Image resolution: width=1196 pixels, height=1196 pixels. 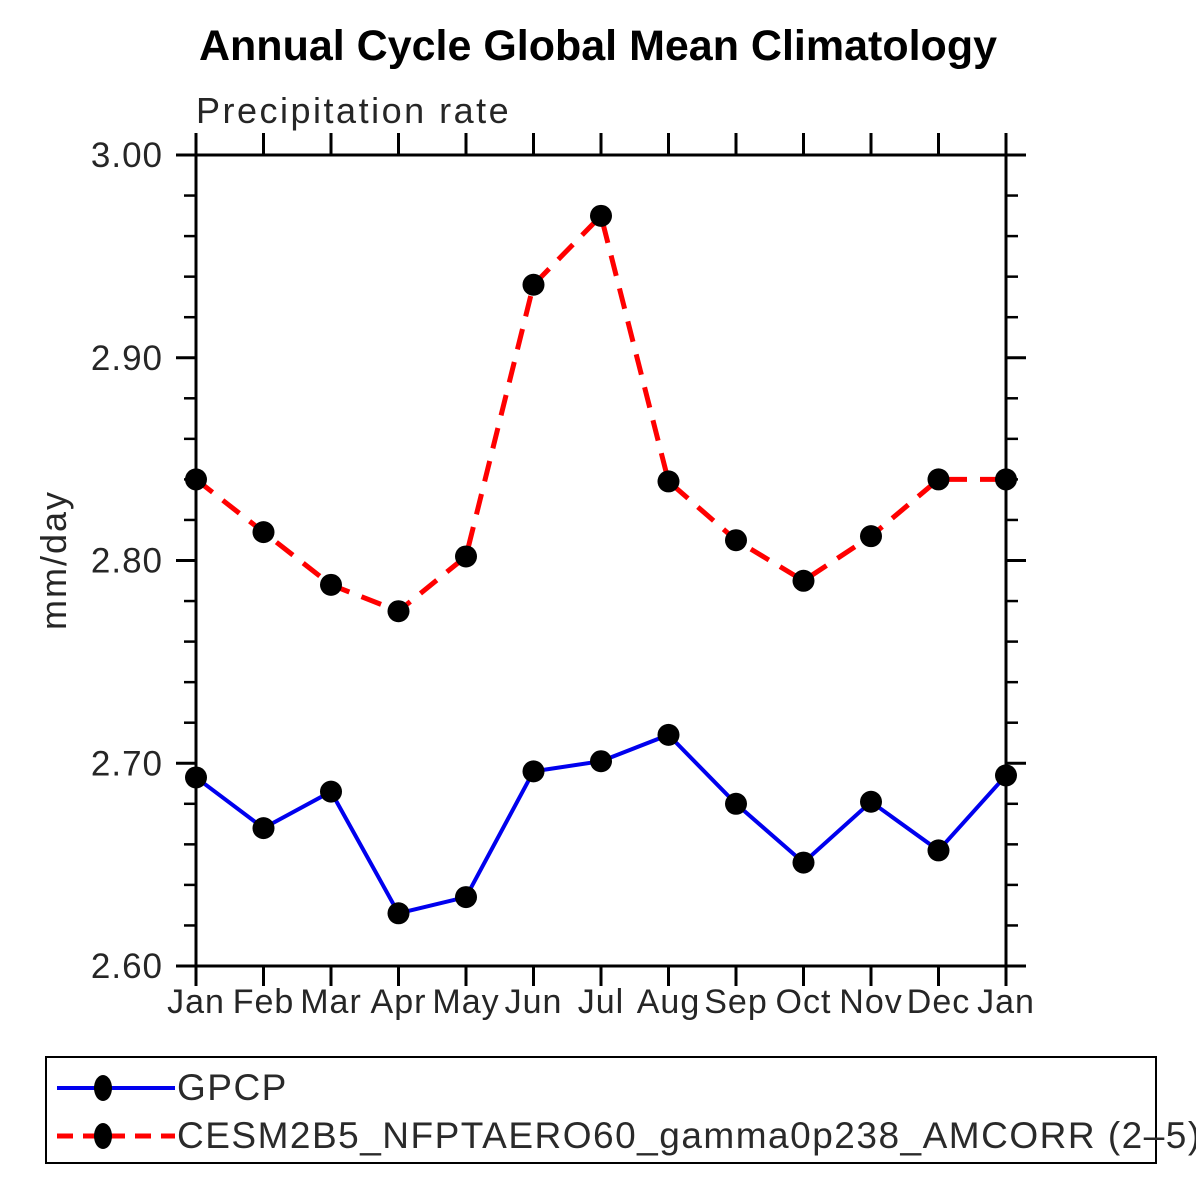 What do you see at coordinates (331, 1002) in the screenshot?
I see `month-label: Mar` at bounding box center [331, 1002].